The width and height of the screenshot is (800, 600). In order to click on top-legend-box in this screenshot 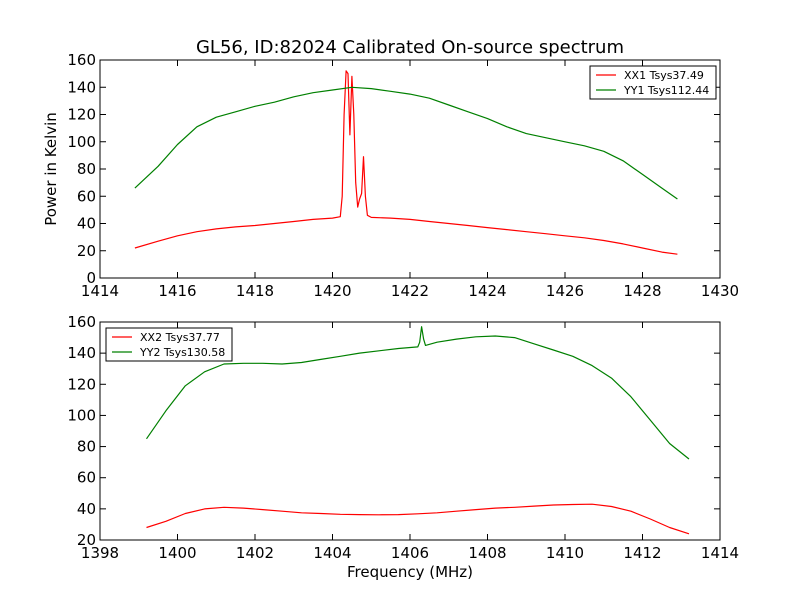, I will do `click(653, 82)`.